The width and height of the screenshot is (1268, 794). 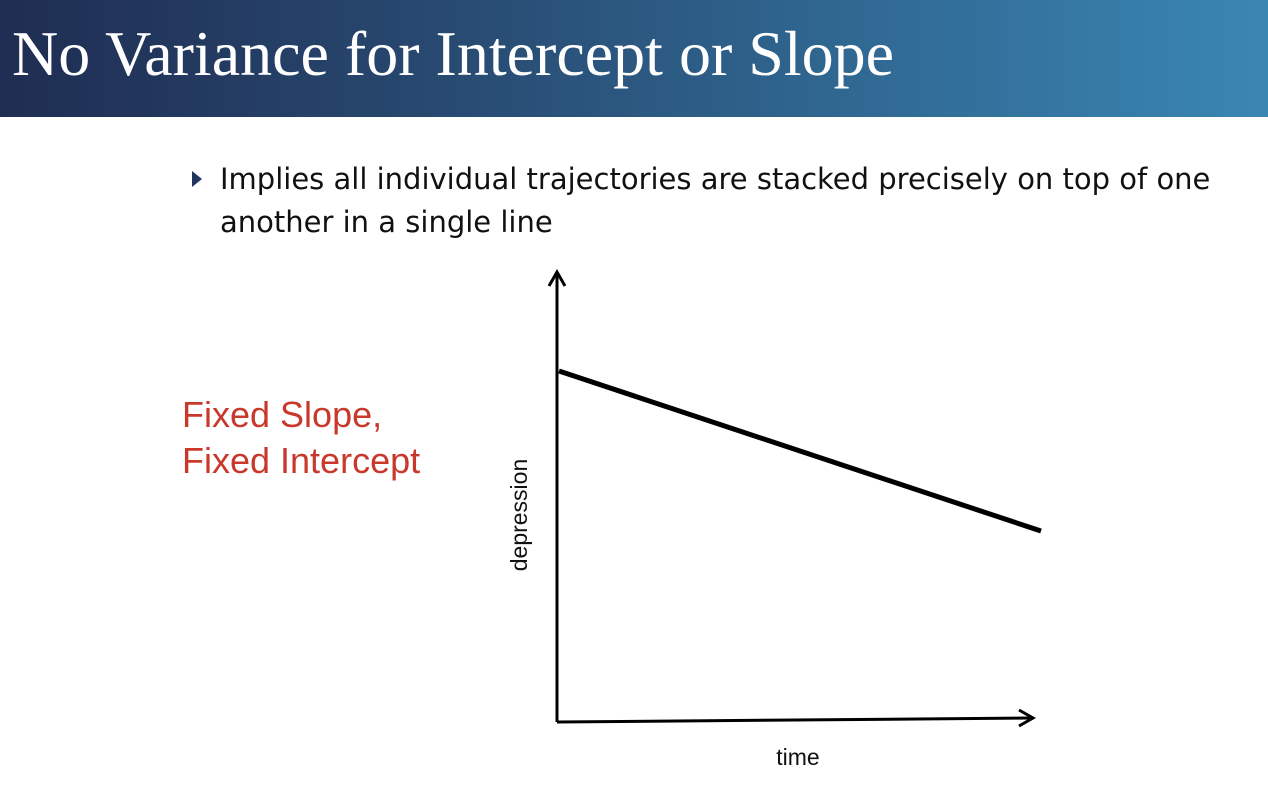 What do you see at coordinates (282, 414) in the screenshot?
I see `fixed-label-line1: Fixed Slope,` at bounding box center [282, 414].